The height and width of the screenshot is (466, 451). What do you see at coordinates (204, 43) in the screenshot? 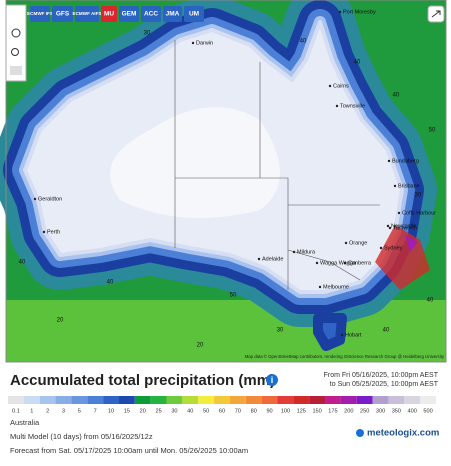
I see `city-label: Darwin` at bounding box center [204, 43].